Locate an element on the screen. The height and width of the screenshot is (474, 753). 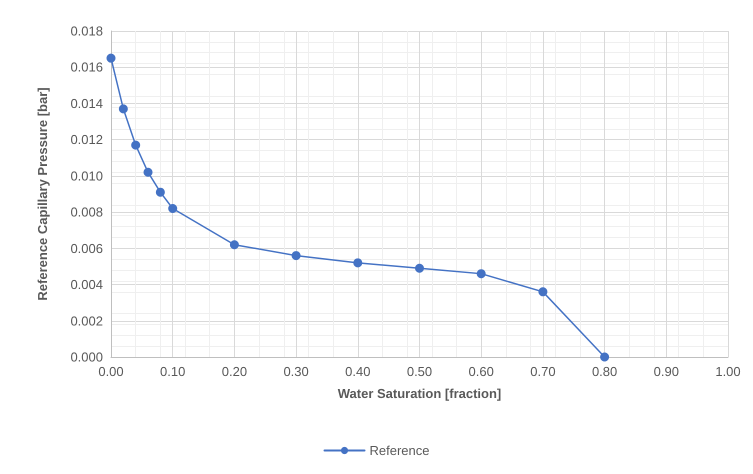
x-tick-label: 0.60 is located at coordinates (481, 371).